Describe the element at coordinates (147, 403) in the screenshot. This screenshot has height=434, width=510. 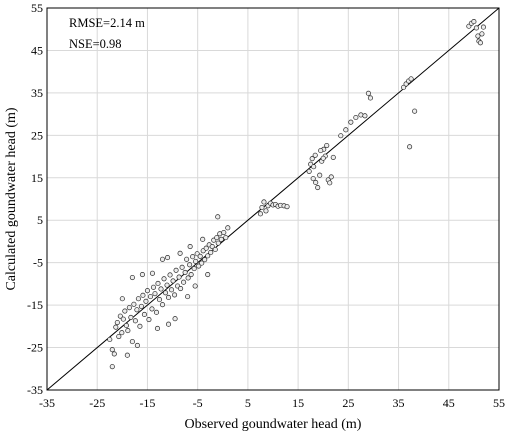
I see `x-tick-label: -15` at that location.